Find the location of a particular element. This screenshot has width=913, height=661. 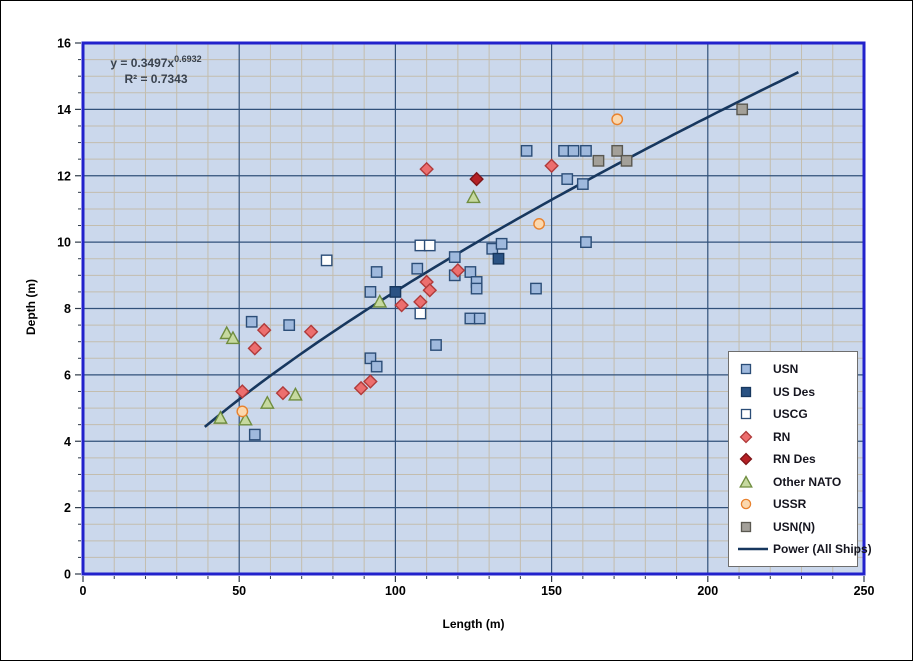

circle-legend-marker-icon is located at coordinates (746, 504).